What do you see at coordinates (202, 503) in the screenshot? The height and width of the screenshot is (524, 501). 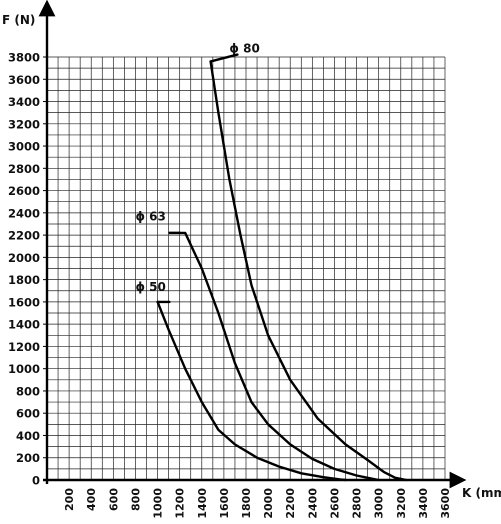 I see `x-tick-label: 1400` at bounding box center [202, 503].